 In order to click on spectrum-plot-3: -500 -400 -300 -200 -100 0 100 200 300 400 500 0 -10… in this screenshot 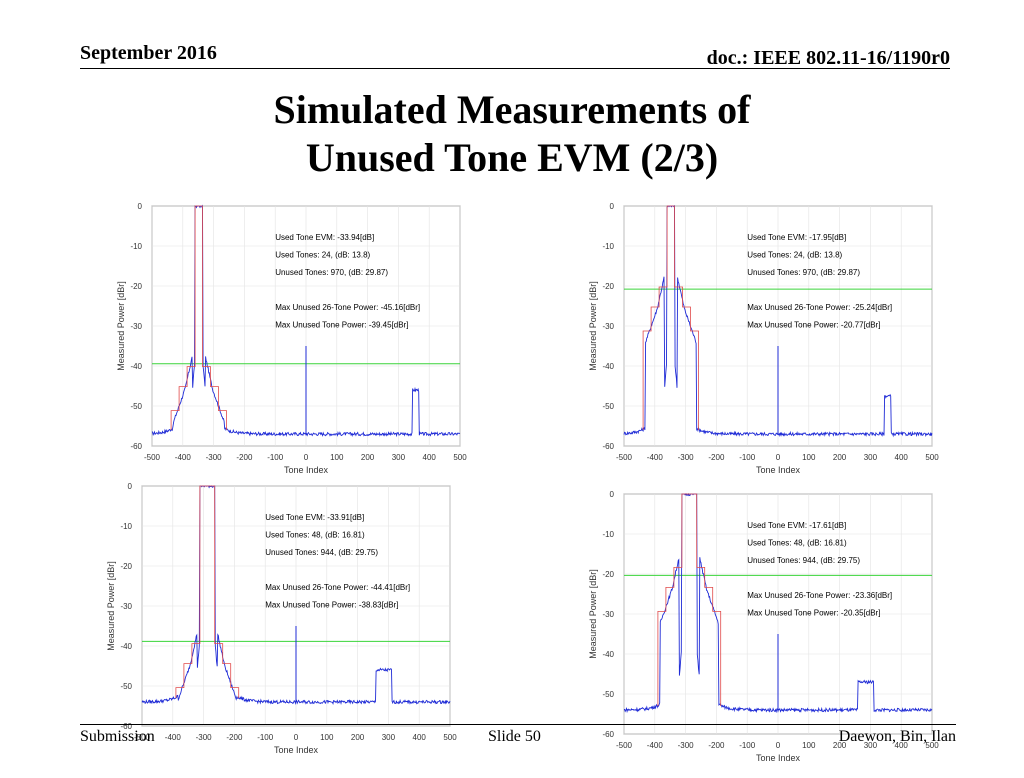, I will do `click(763, 626)`.